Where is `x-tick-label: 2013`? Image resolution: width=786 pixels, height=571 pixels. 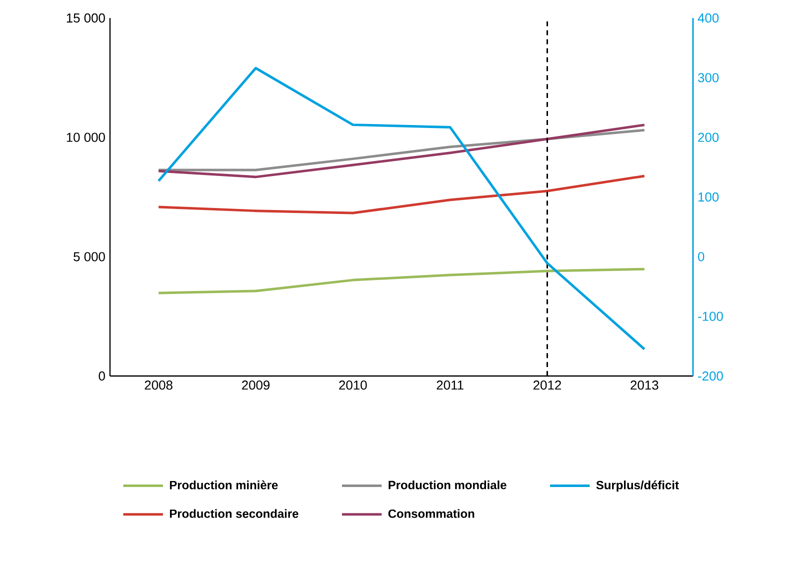 x-tick-label: 2013 is located at coordinates (644, 385).